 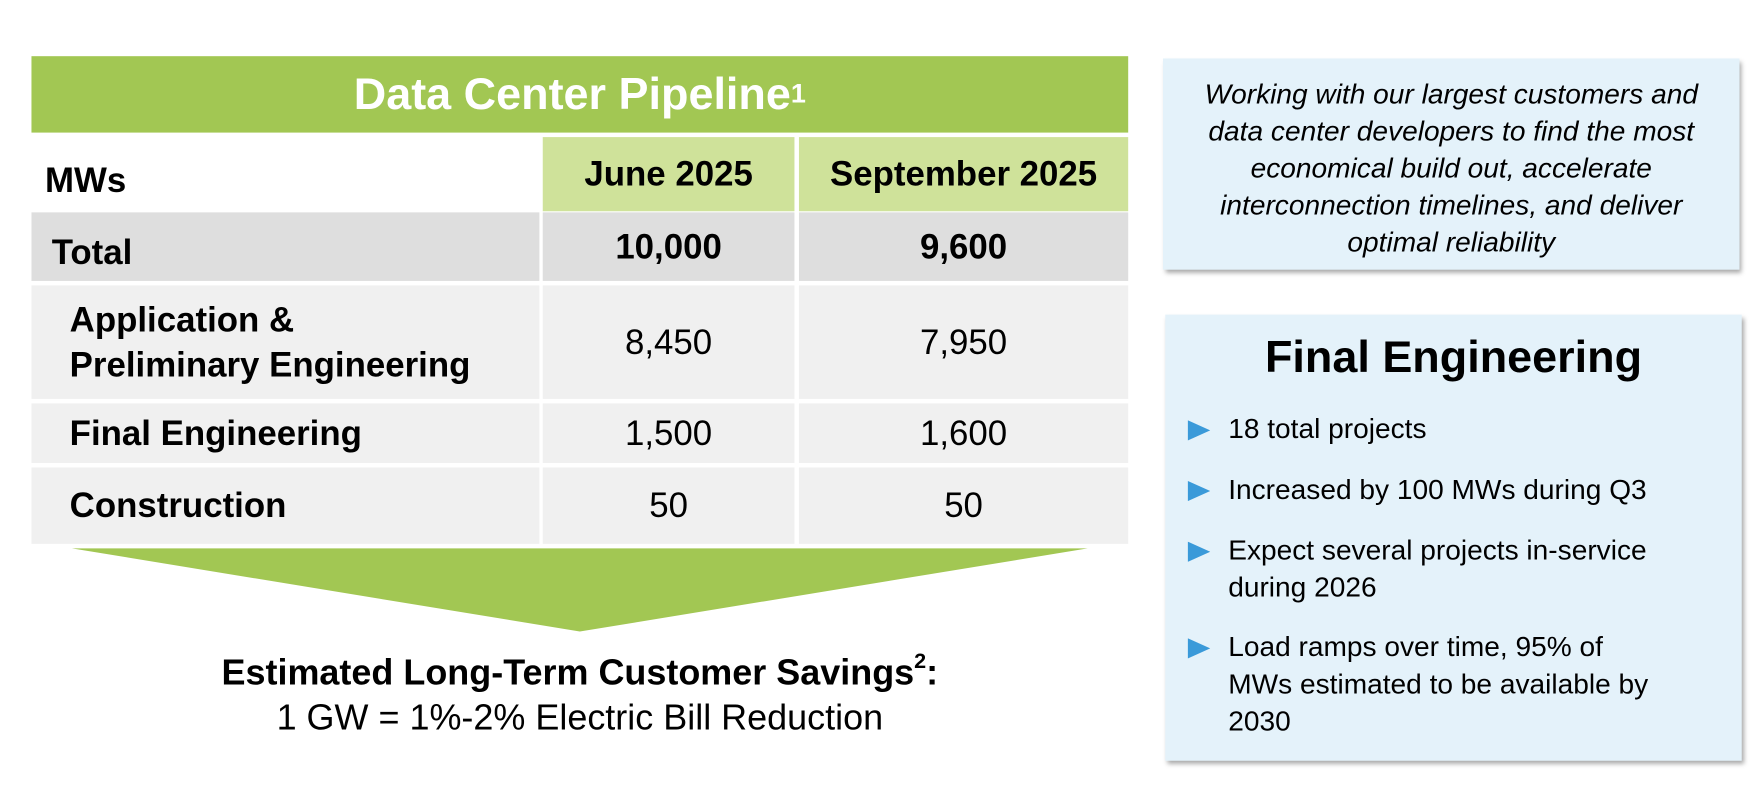 I want to click on bullet-item: Increased by 100 MWs during Q3, so click(x=1423, y=490).